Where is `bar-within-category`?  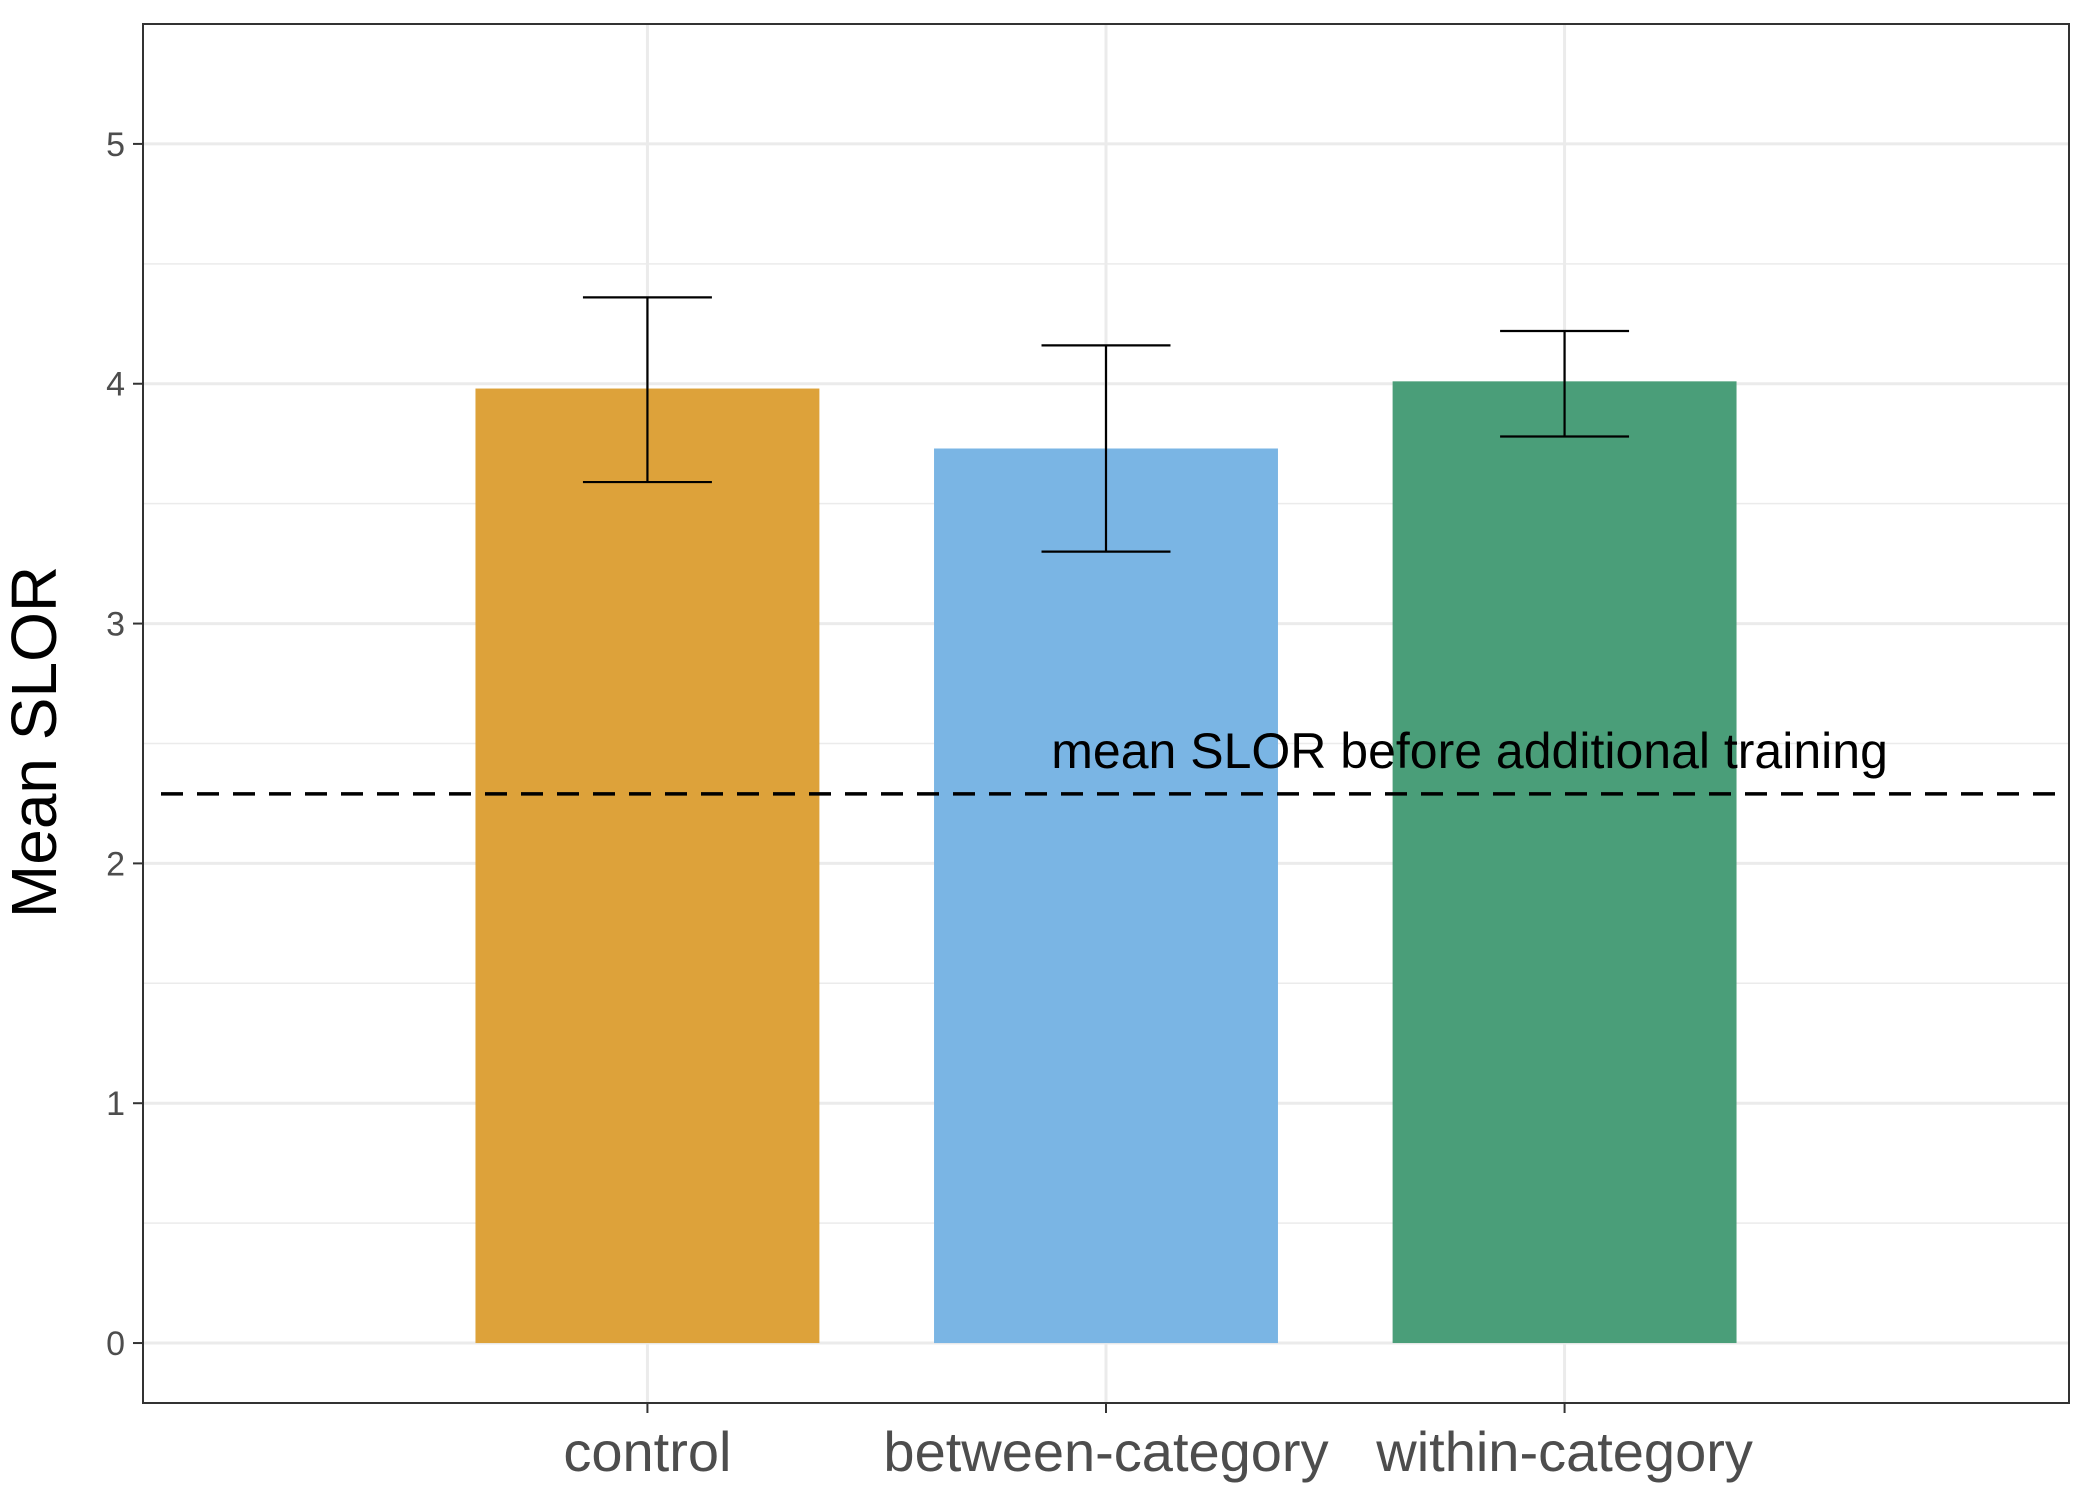
bar-within-category is located at coordinates (1564, 862).